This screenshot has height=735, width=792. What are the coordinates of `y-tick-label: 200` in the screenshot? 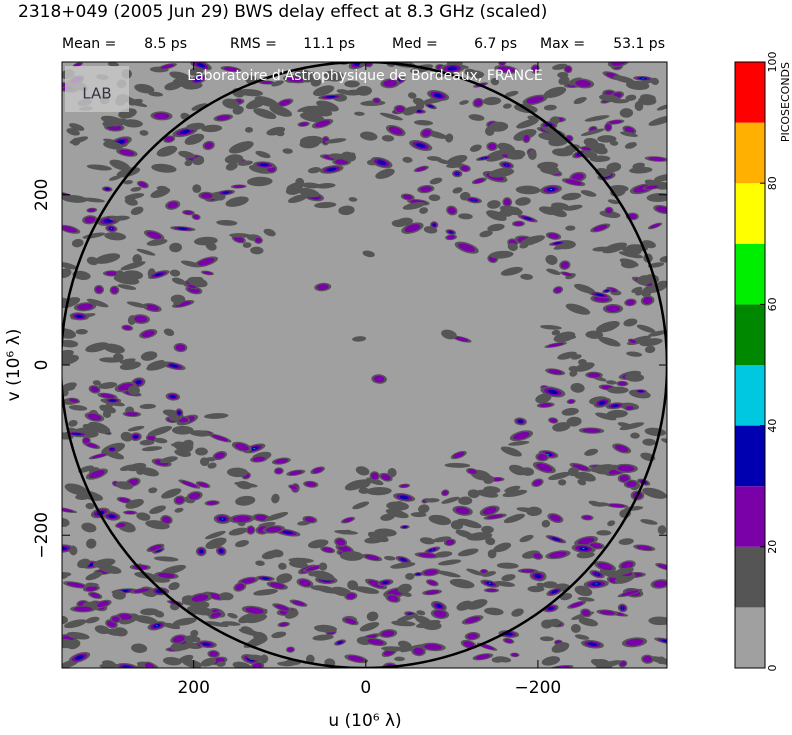 It's located at (42, 195).